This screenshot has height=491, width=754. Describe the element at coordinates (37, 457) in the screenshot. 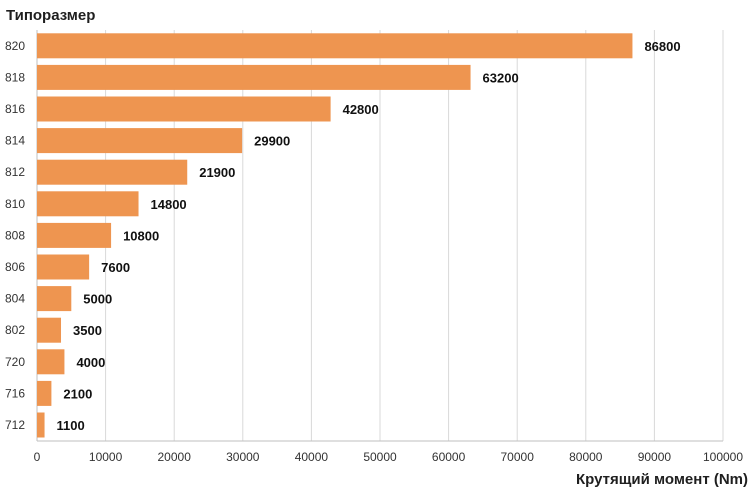

I see `x-tick-label: 0` at that location.